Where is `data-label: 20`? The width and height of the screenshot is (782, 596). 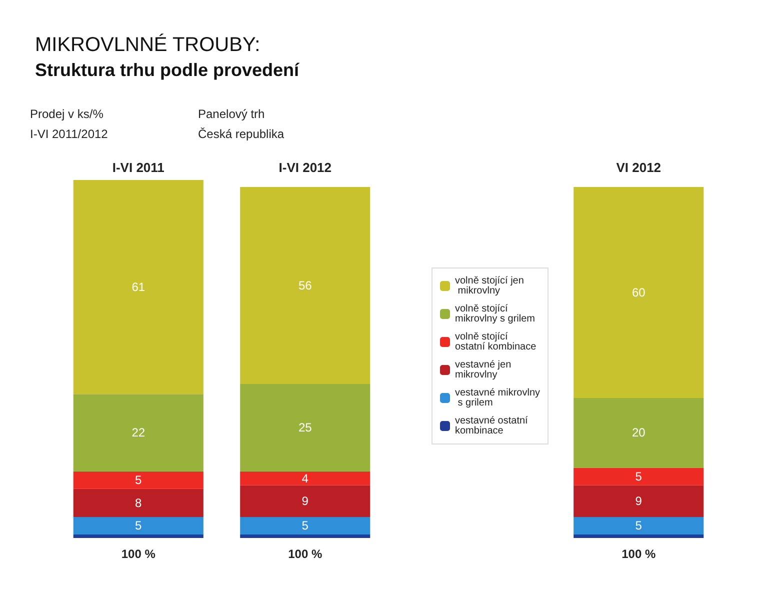 data-label: 20 is located at coordinates (639, 433).